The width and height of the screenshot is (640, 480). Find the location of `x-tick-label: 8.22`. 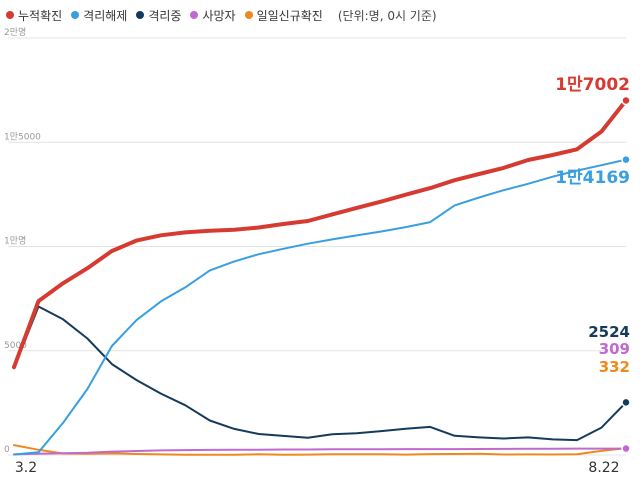

x-tick-label: 8.22 is located at coordinates (603, 468).